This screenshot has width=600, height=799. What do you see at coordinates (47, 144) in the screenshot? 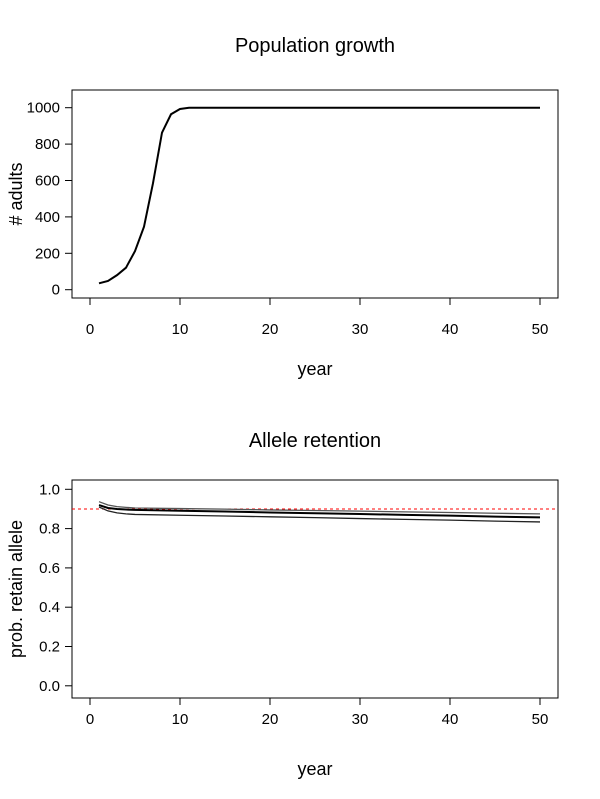
I see `y-tick-label: 800` at bounding box center [47, 144].